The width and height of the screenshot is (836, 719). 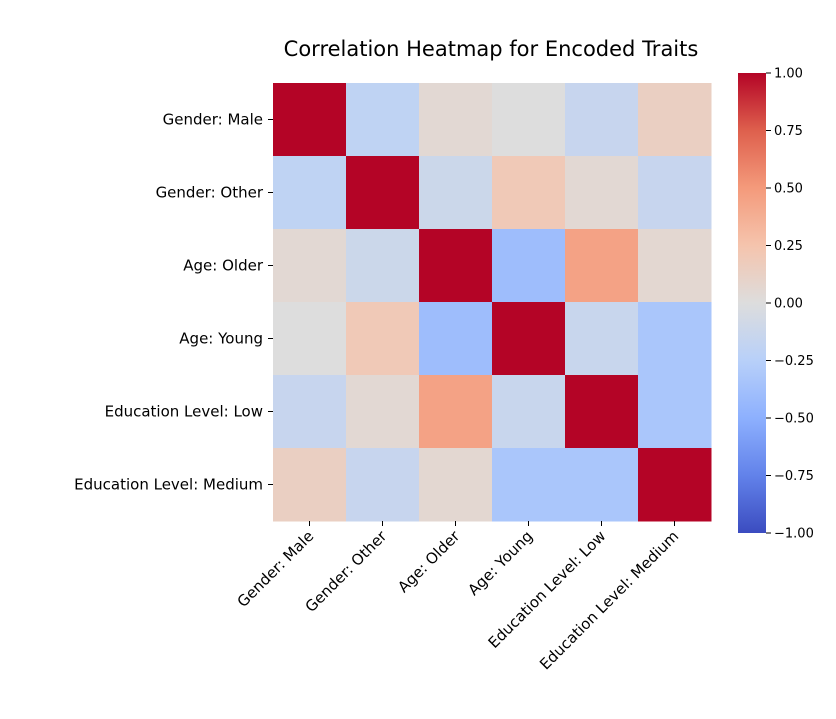 I want to click on heatmap-cell-r5-c2, so click(x=456, y=485).